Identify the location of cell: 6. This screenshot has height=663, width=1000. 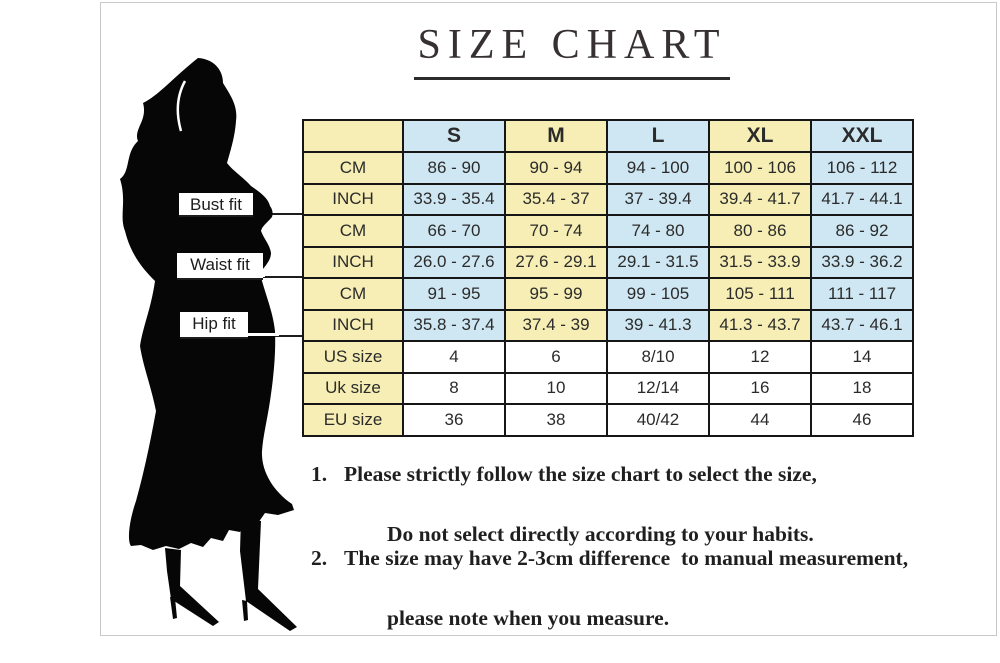
(556, 357).